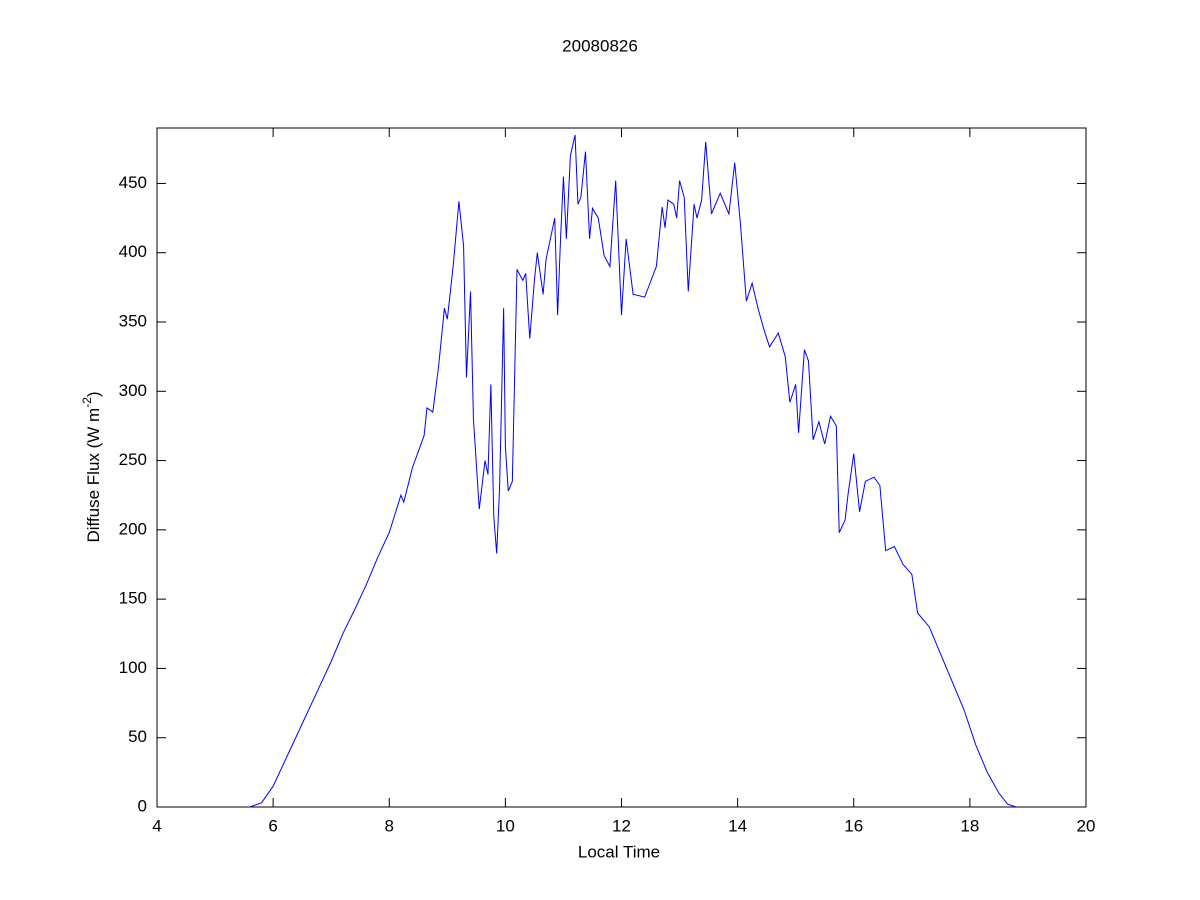 The width and height of the screenshot is (1200, 900). What do you see at coordinates (133, 182) in the screenshot?
I see `y-tick-label: 450` at bounding box center [133, 182].